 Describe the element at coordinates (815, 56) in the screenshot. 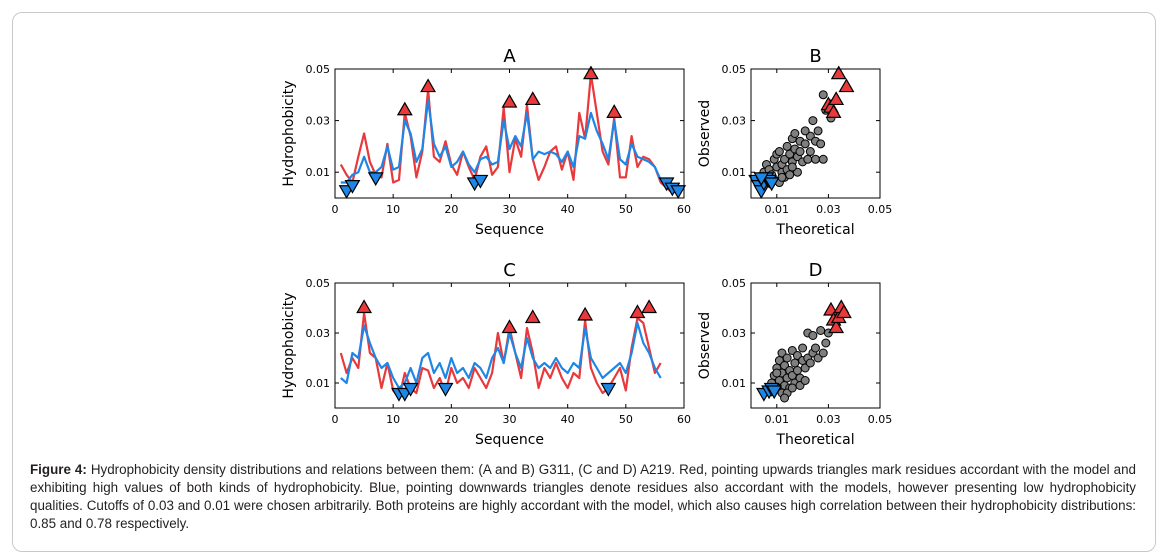

I see `panel-title-b: B` at that location.